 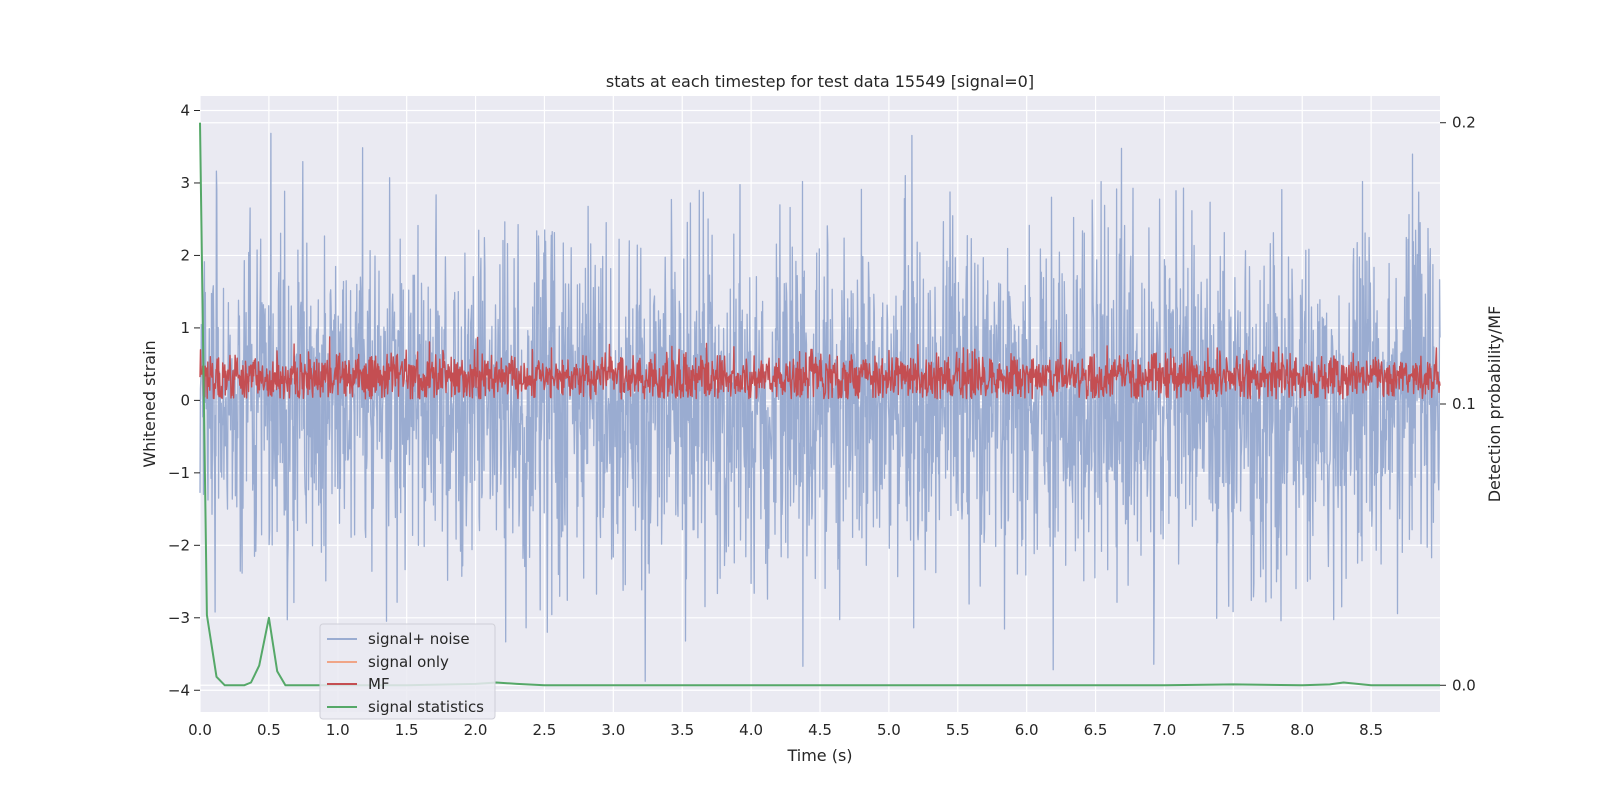 I want to click on y-tick-label: 0, so click(x=185, y=400).